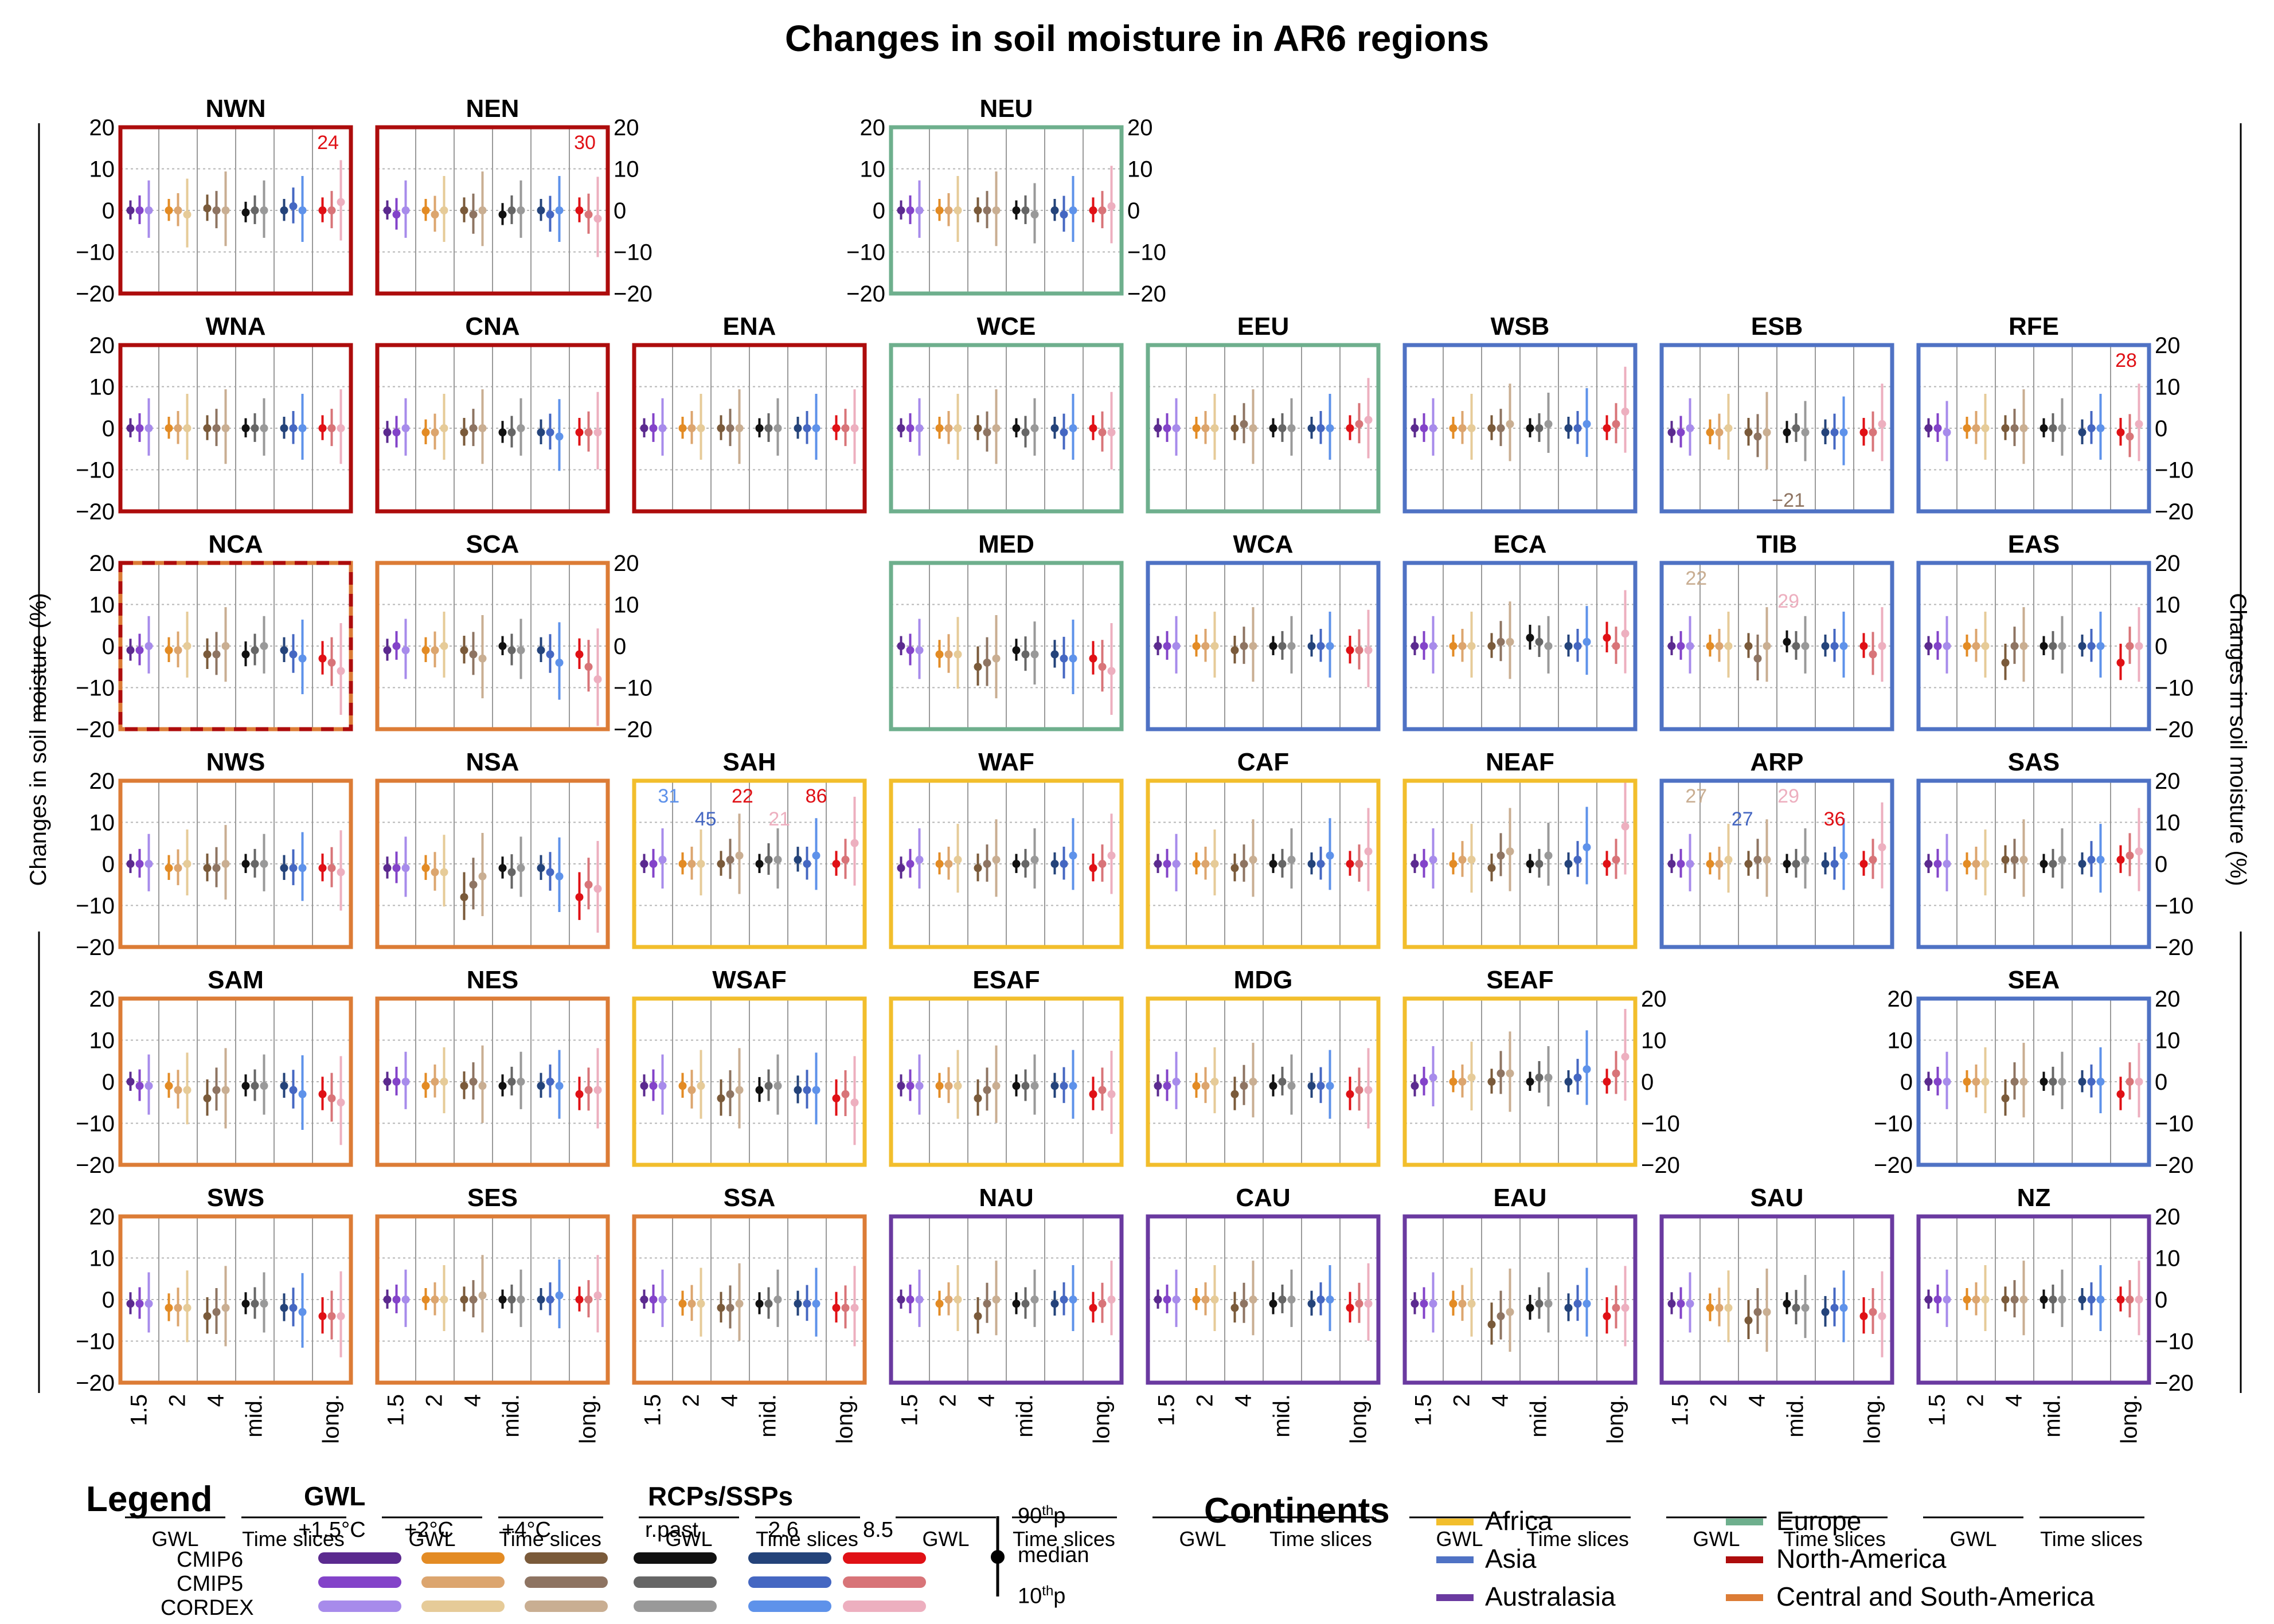 The height and width of the screenshot is (1624, 2274). Describe the element at coordinates (1006, 980) in the screenshot. I see `panel-title: ESAF` at that location.